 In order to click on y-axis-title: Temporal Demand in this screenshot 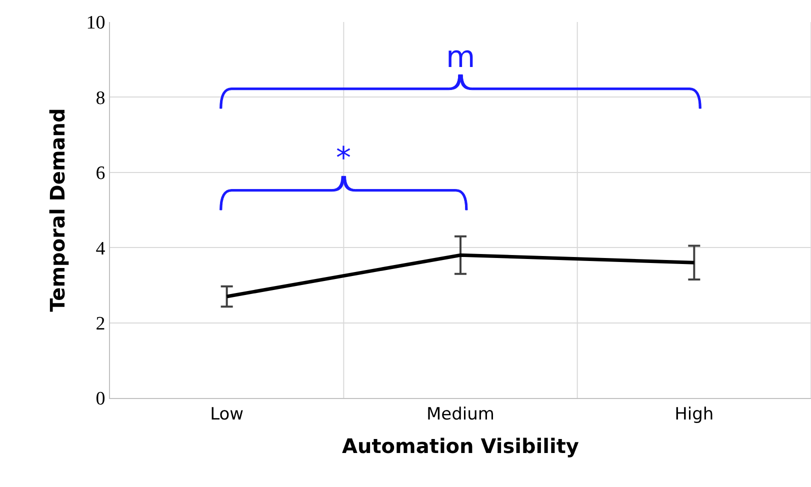, I will do `click(58, 210)`.